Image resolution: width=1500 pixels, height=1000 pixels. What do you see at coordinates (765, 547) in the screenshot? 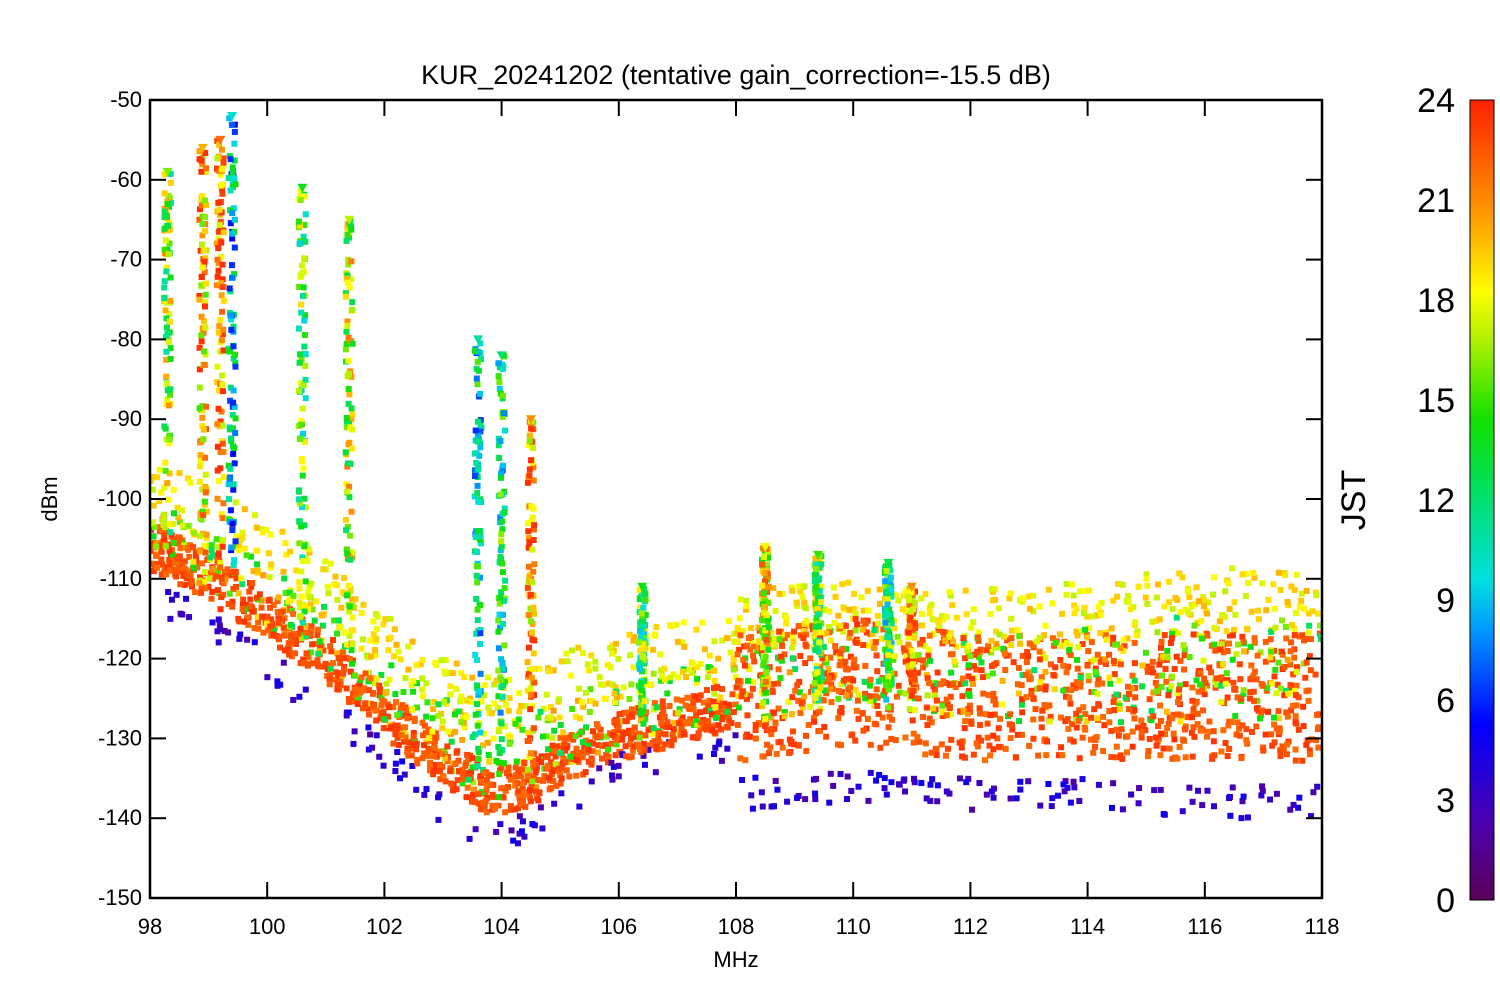
I see `peak-marker` at bounding box center [765, 547].